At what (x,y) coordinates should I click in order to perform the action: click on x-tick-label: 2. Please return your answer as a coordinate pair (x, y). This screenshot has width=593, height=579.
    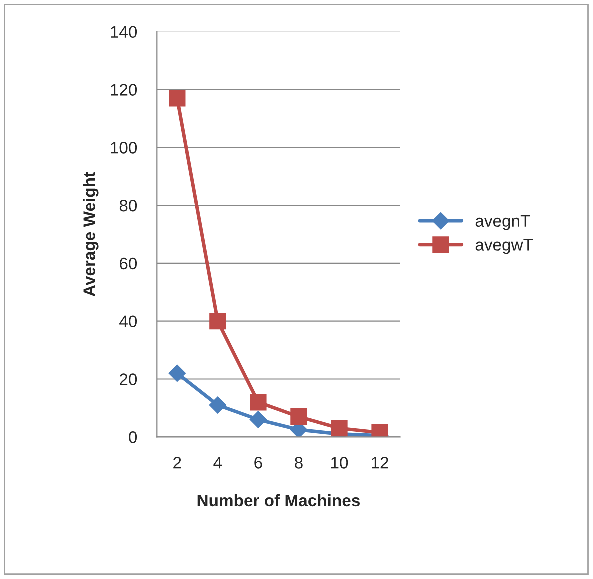
    Looking at the image, I should click on (178, 463).